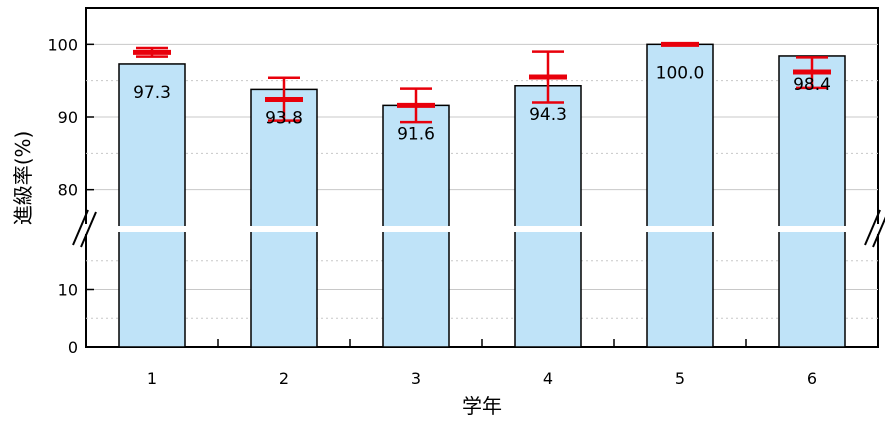 The width and height of the screenshot is (885, 423). What do you see at coordinates (284, 378) in the screenshot?
I see `x-tick-label: 2` at bounding box center [284, 378].